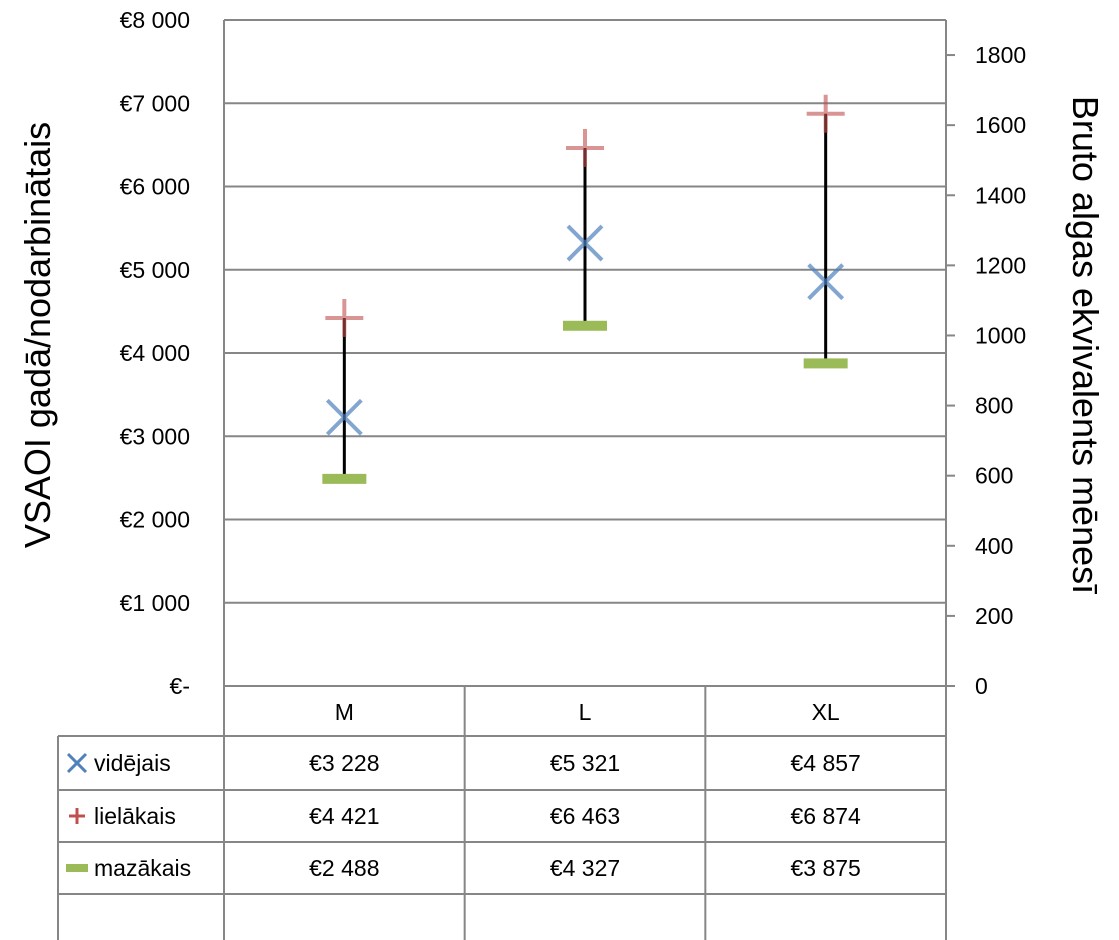  What do you see at coordinates (994, 406) in the screenshot?
I see `y-right-tick-label: 800` at bounding box center [994, 406].